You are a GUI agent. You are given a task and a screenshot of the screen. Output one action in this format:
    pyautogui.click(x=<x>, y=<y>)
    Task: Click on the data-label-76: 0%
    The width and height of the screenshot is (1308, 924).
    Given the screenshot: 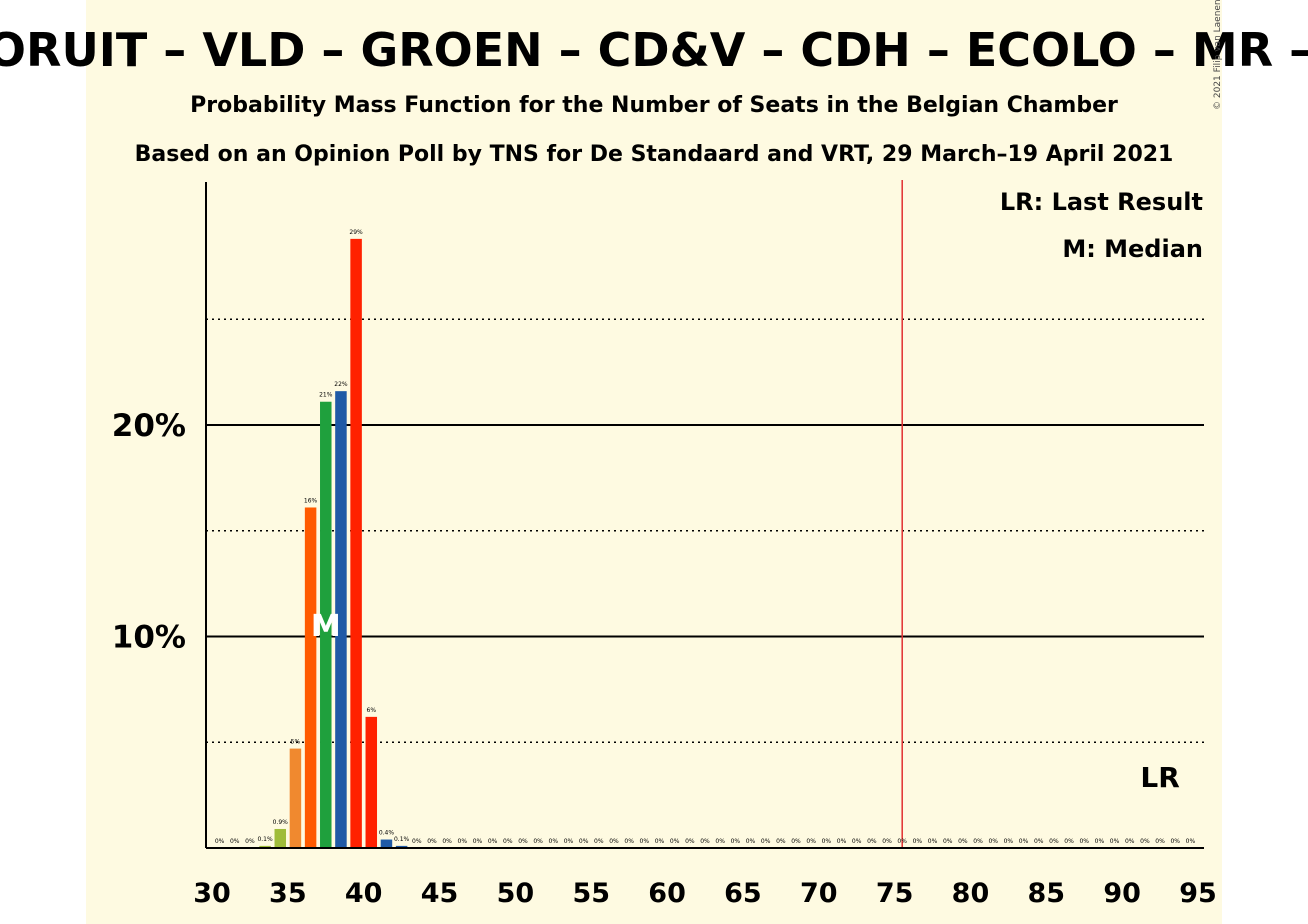 What is the action you would take?
    pyautogui.click(x=902, y=841)
    